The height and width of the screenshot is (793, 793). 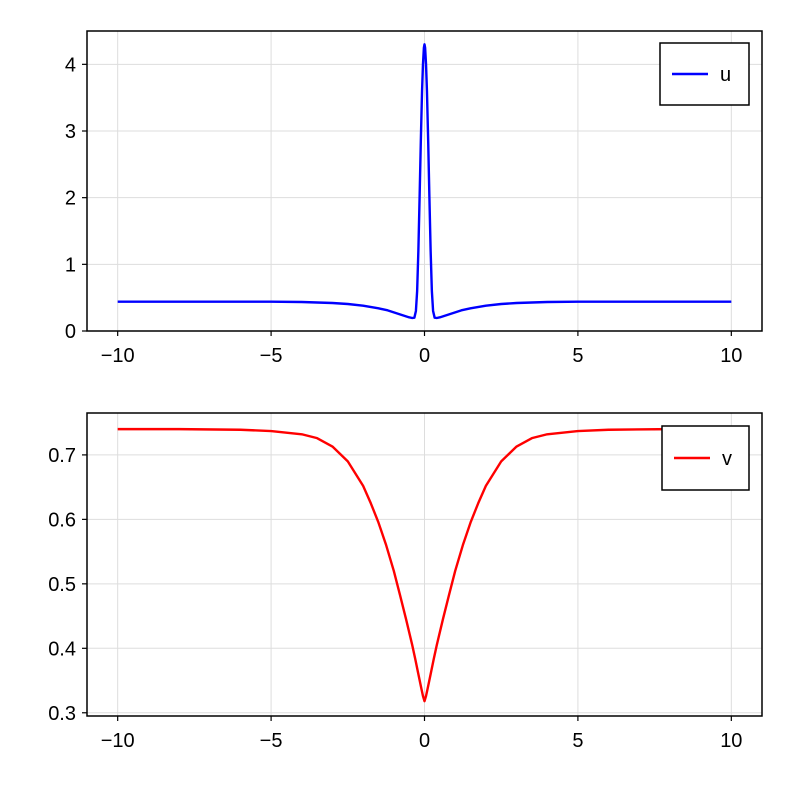 What do you see at coordinates (62, 714) in the screenshot?
I see `y-tick-label: 0.3` at bounding box center [62, 714].